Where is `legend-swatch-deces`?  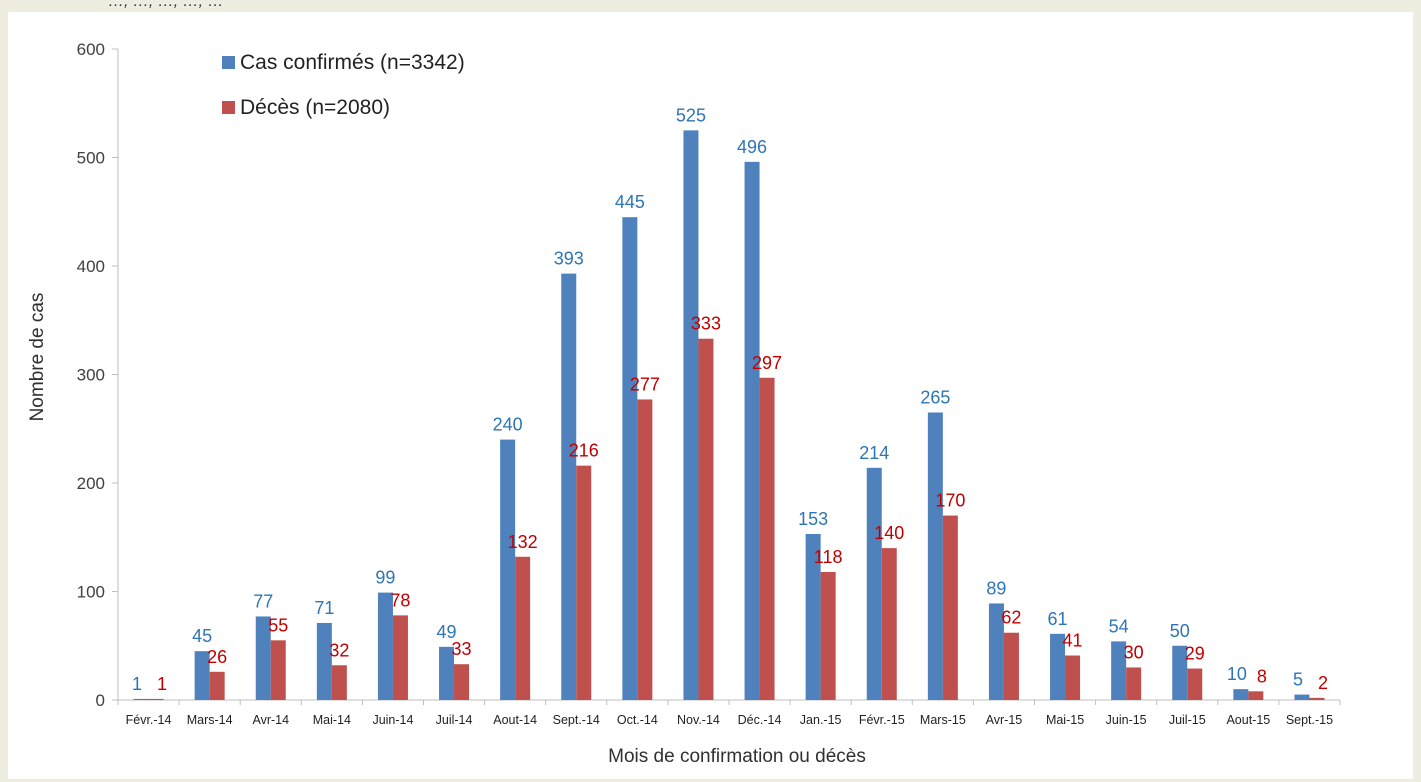 legend-swatch-deces is located at coordinates (228, 107).